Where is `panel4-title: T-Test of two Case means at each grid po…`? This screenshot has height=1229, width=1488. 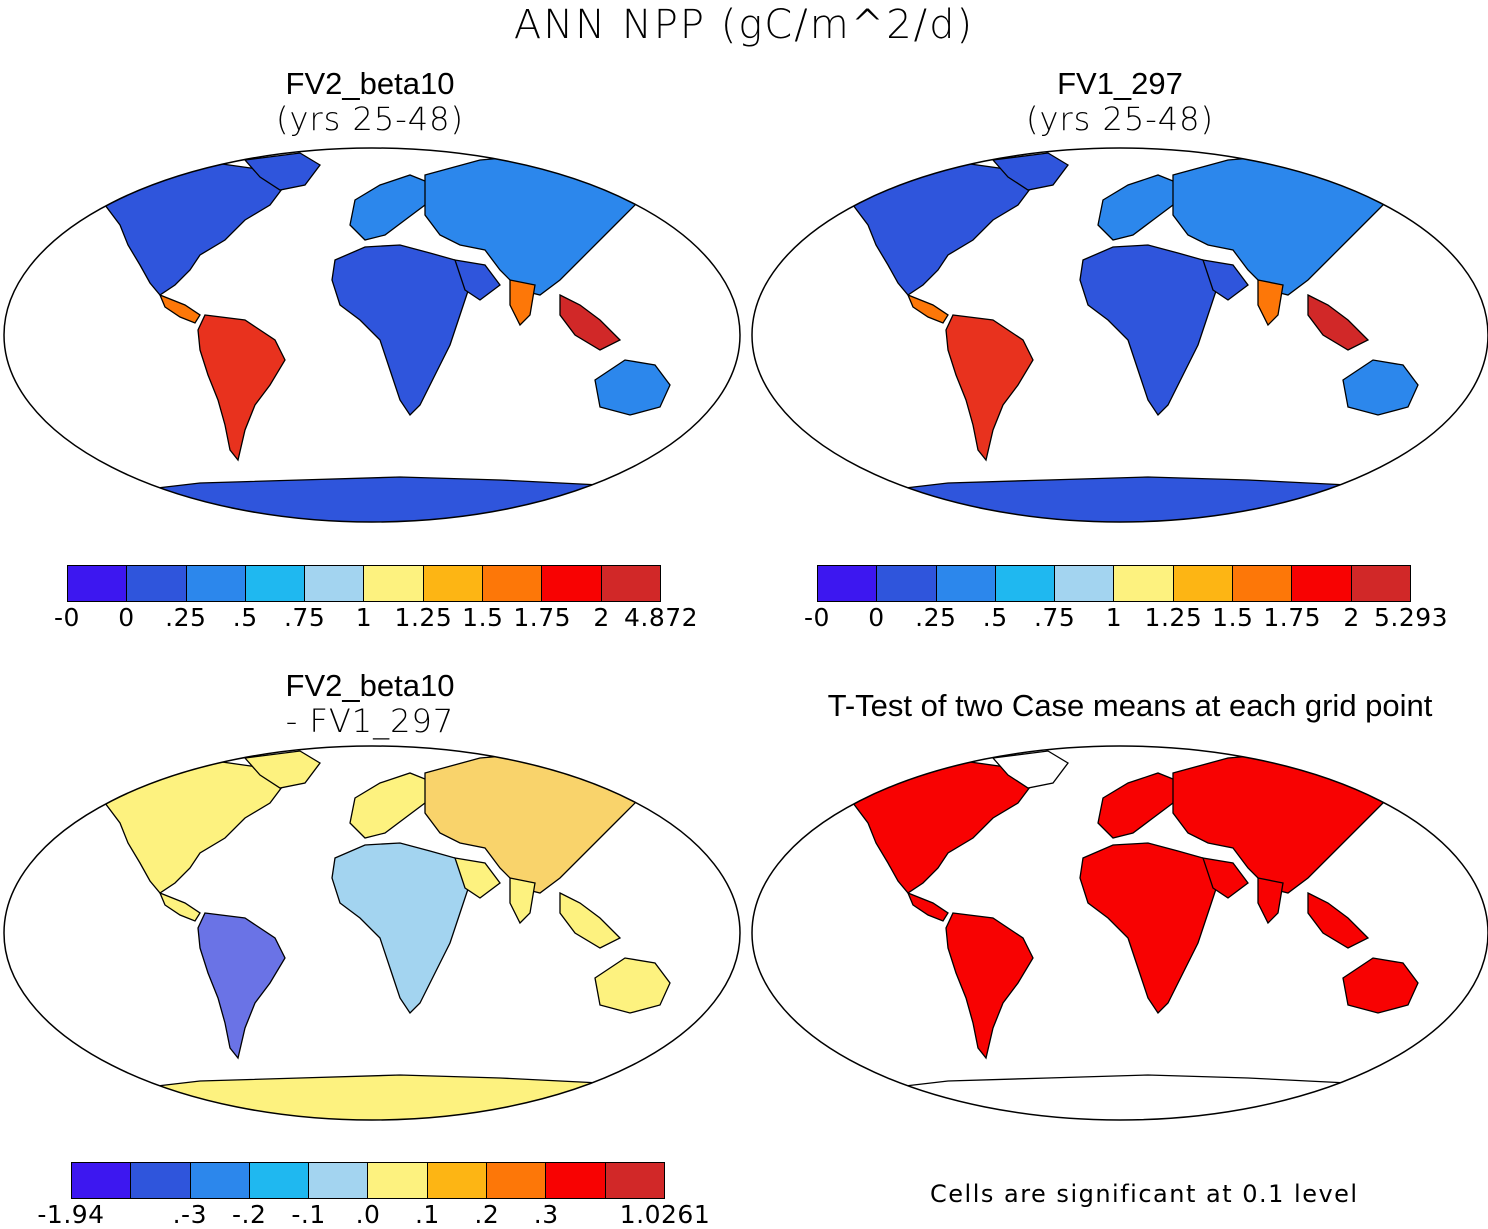
panel4-title: T-Test of two Case means at each grid po… is located at coordinates (1130, 705).